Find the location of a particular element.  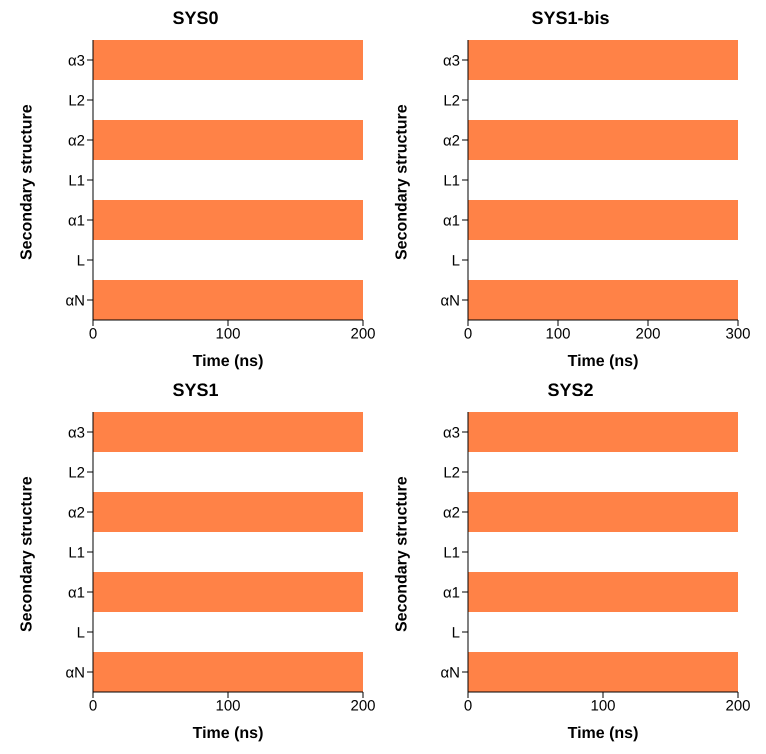

chart-title: SYS2 is located at coordinates (570, 391).